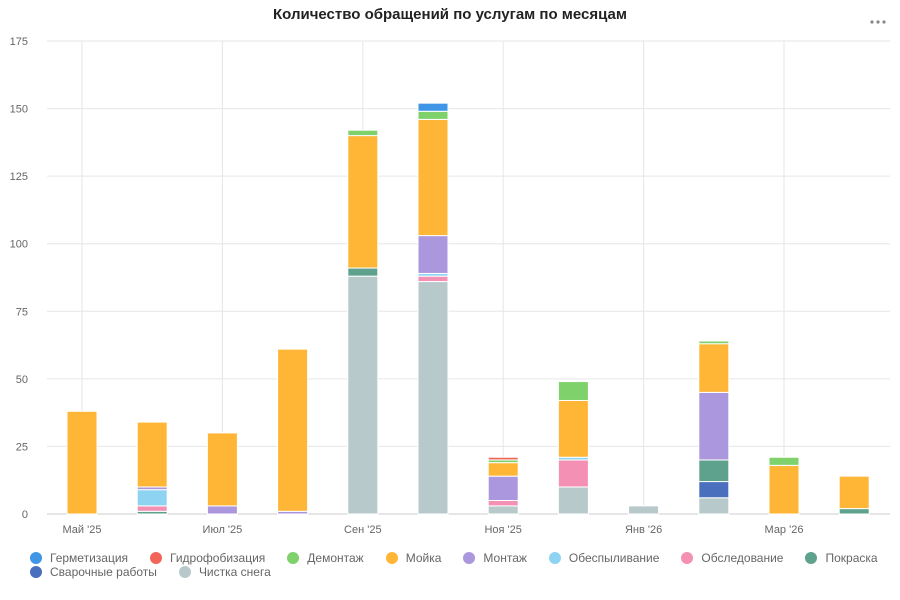  I want to click on legend-label: Мойка, so click(423, 558).